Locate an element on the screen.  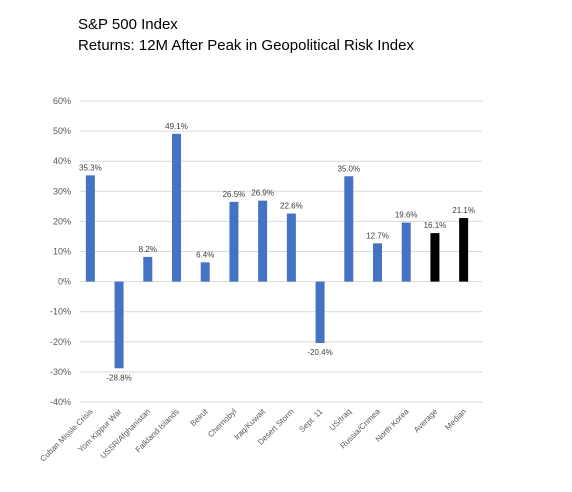
y-axis: 60% 50% 40% 30% 20% 10% 0% -10% -20% -30% -40% is located at coordinates (60, 251).